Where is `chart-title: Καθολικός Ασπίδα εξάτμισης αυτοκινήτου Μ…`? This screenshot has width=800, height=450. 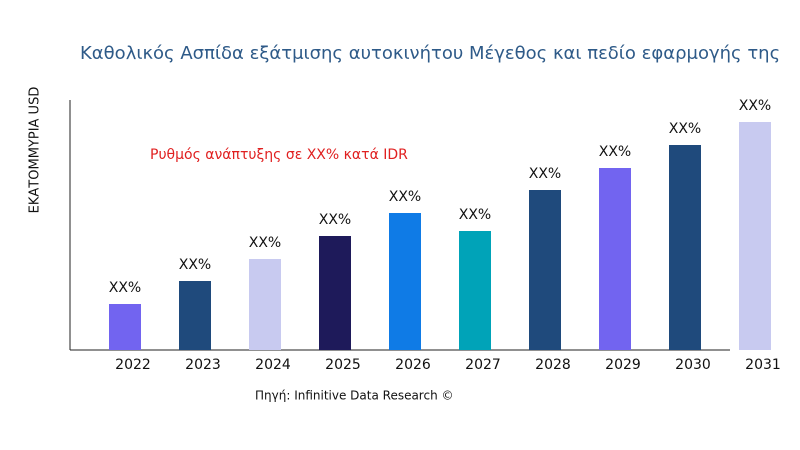
chart-title: Καθολικός Ασπίδα εξάτμισης αυτοκινήτου Μ… is located at coordinates (430, 53).